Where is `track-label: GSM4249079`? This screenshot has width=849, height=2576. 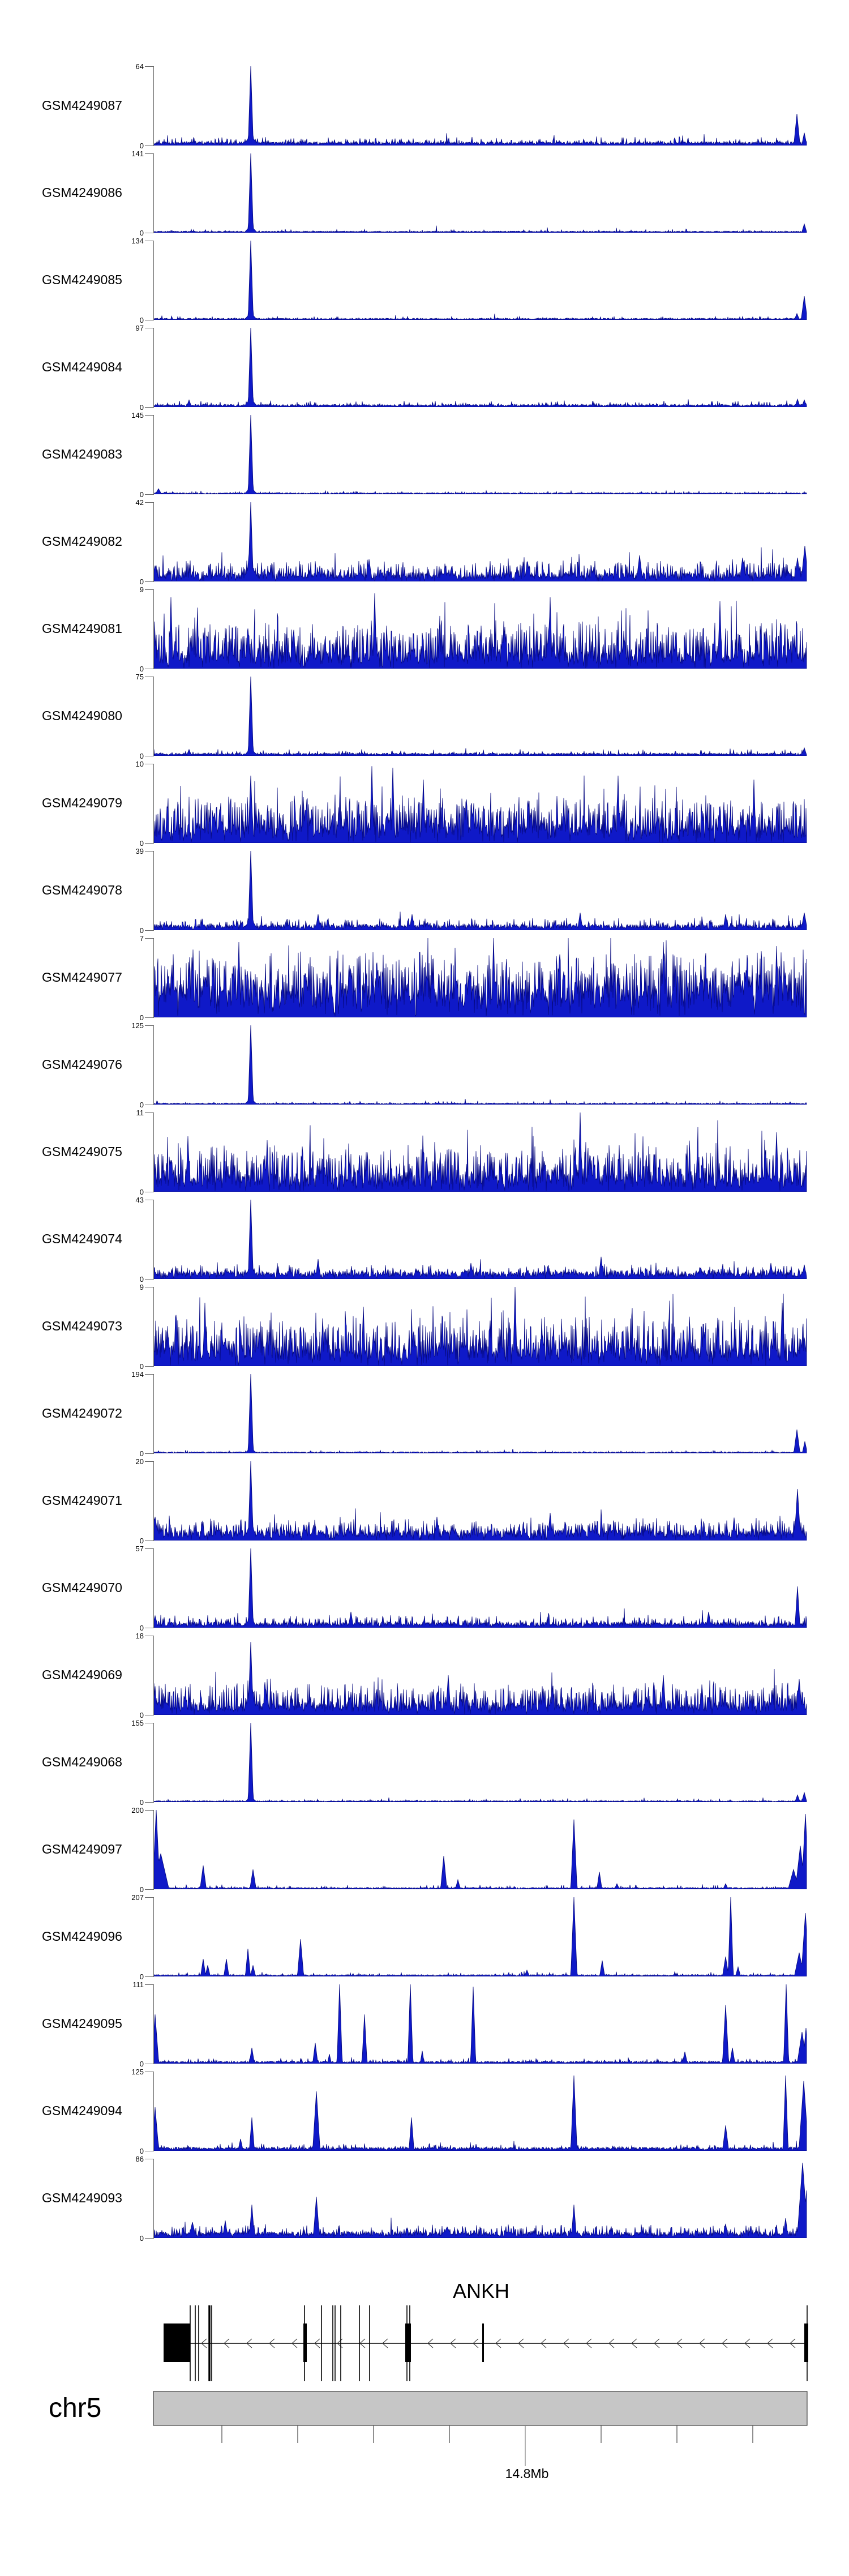
track-label: GSM4249079 is located at coordinates (82, 802).